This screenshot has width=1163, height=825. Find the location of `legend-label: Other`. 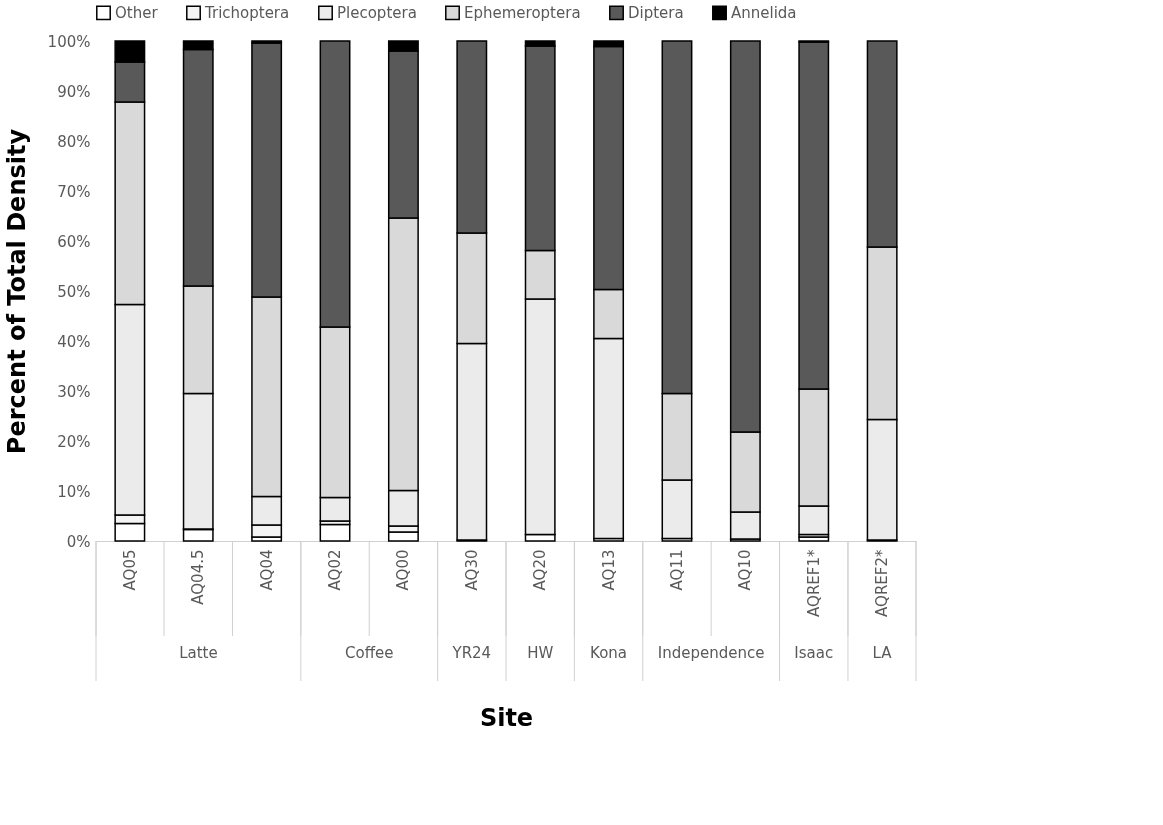

legend-label: Other is located at coordinates (137, 12).